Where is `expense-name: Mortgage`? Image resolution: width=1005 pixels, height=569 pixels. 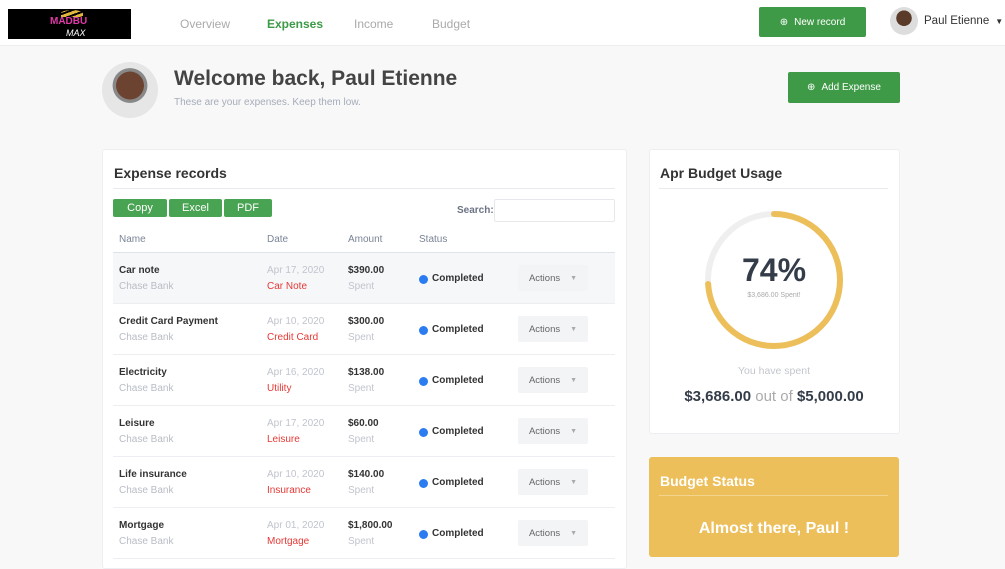
expense-name: Mortgage is located at coordinates (141, 525).